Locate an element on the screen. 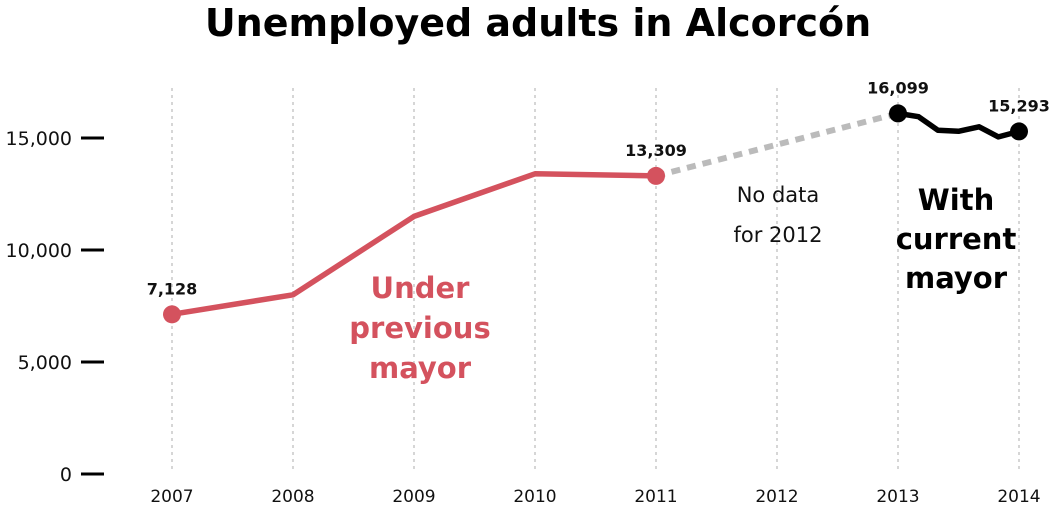 Image resolution: width=1050 pixels, height=510 pixels. y-tick-label-10000: 10,000 is located at coordinates (39, 251).